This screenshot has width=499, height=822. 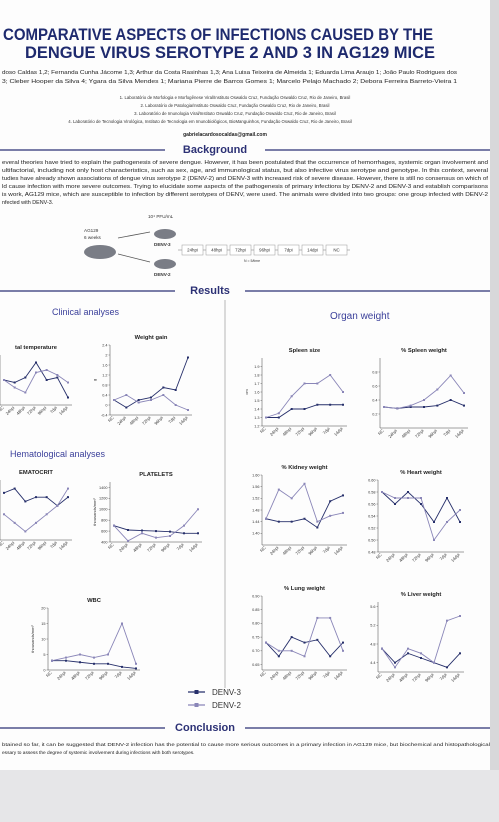 I want to click on y-tick-label: 0.8, so click(x=104, y=385).